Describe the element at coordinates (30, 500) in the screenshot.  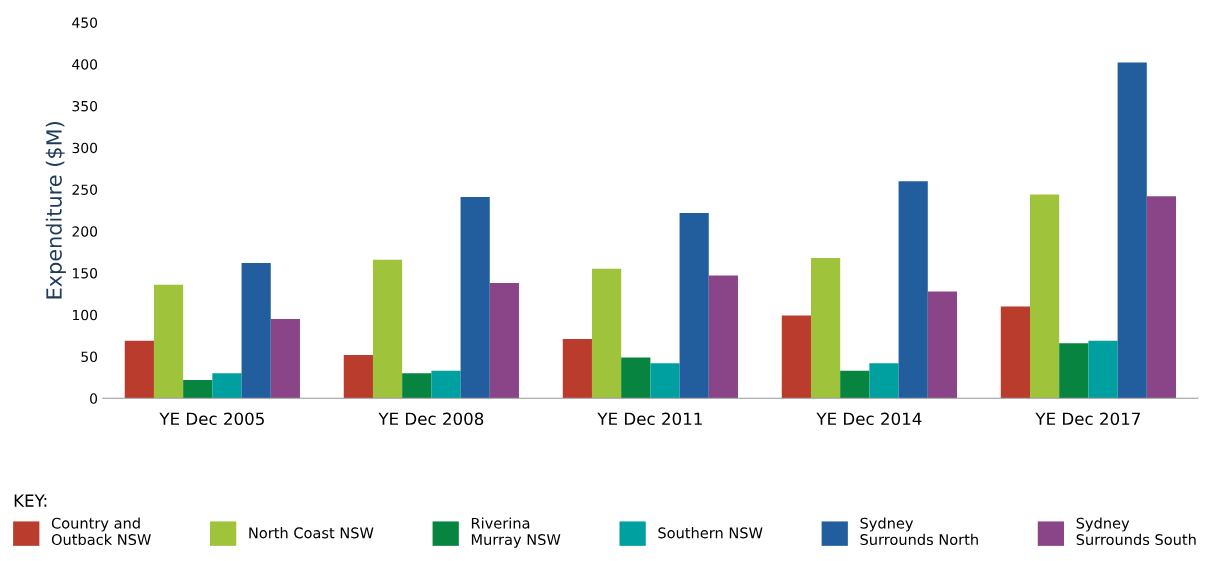
I see `legend-title: KEY:` at that location.